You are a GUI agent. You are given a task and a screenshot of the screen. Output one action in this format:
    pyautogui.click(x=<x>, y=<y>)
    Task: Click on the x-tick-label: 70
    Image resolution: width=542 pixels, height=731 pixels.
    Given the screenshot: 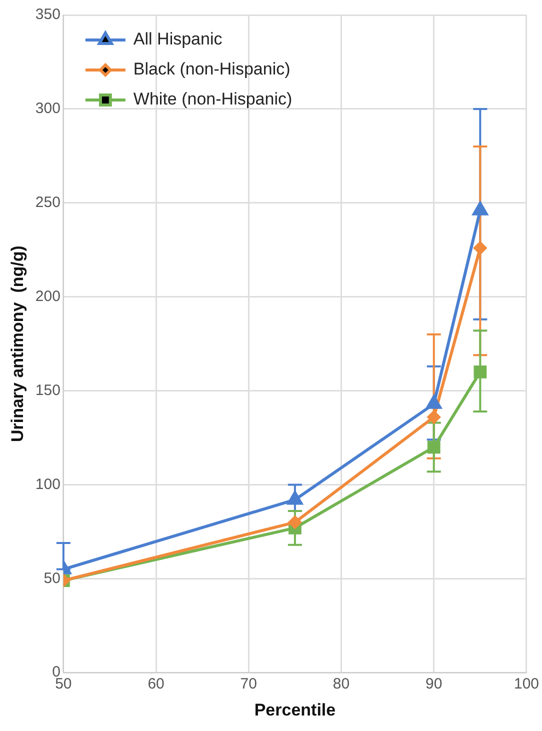 What is the action you would take?
    pyautogui.click(x=248, y=684)
    